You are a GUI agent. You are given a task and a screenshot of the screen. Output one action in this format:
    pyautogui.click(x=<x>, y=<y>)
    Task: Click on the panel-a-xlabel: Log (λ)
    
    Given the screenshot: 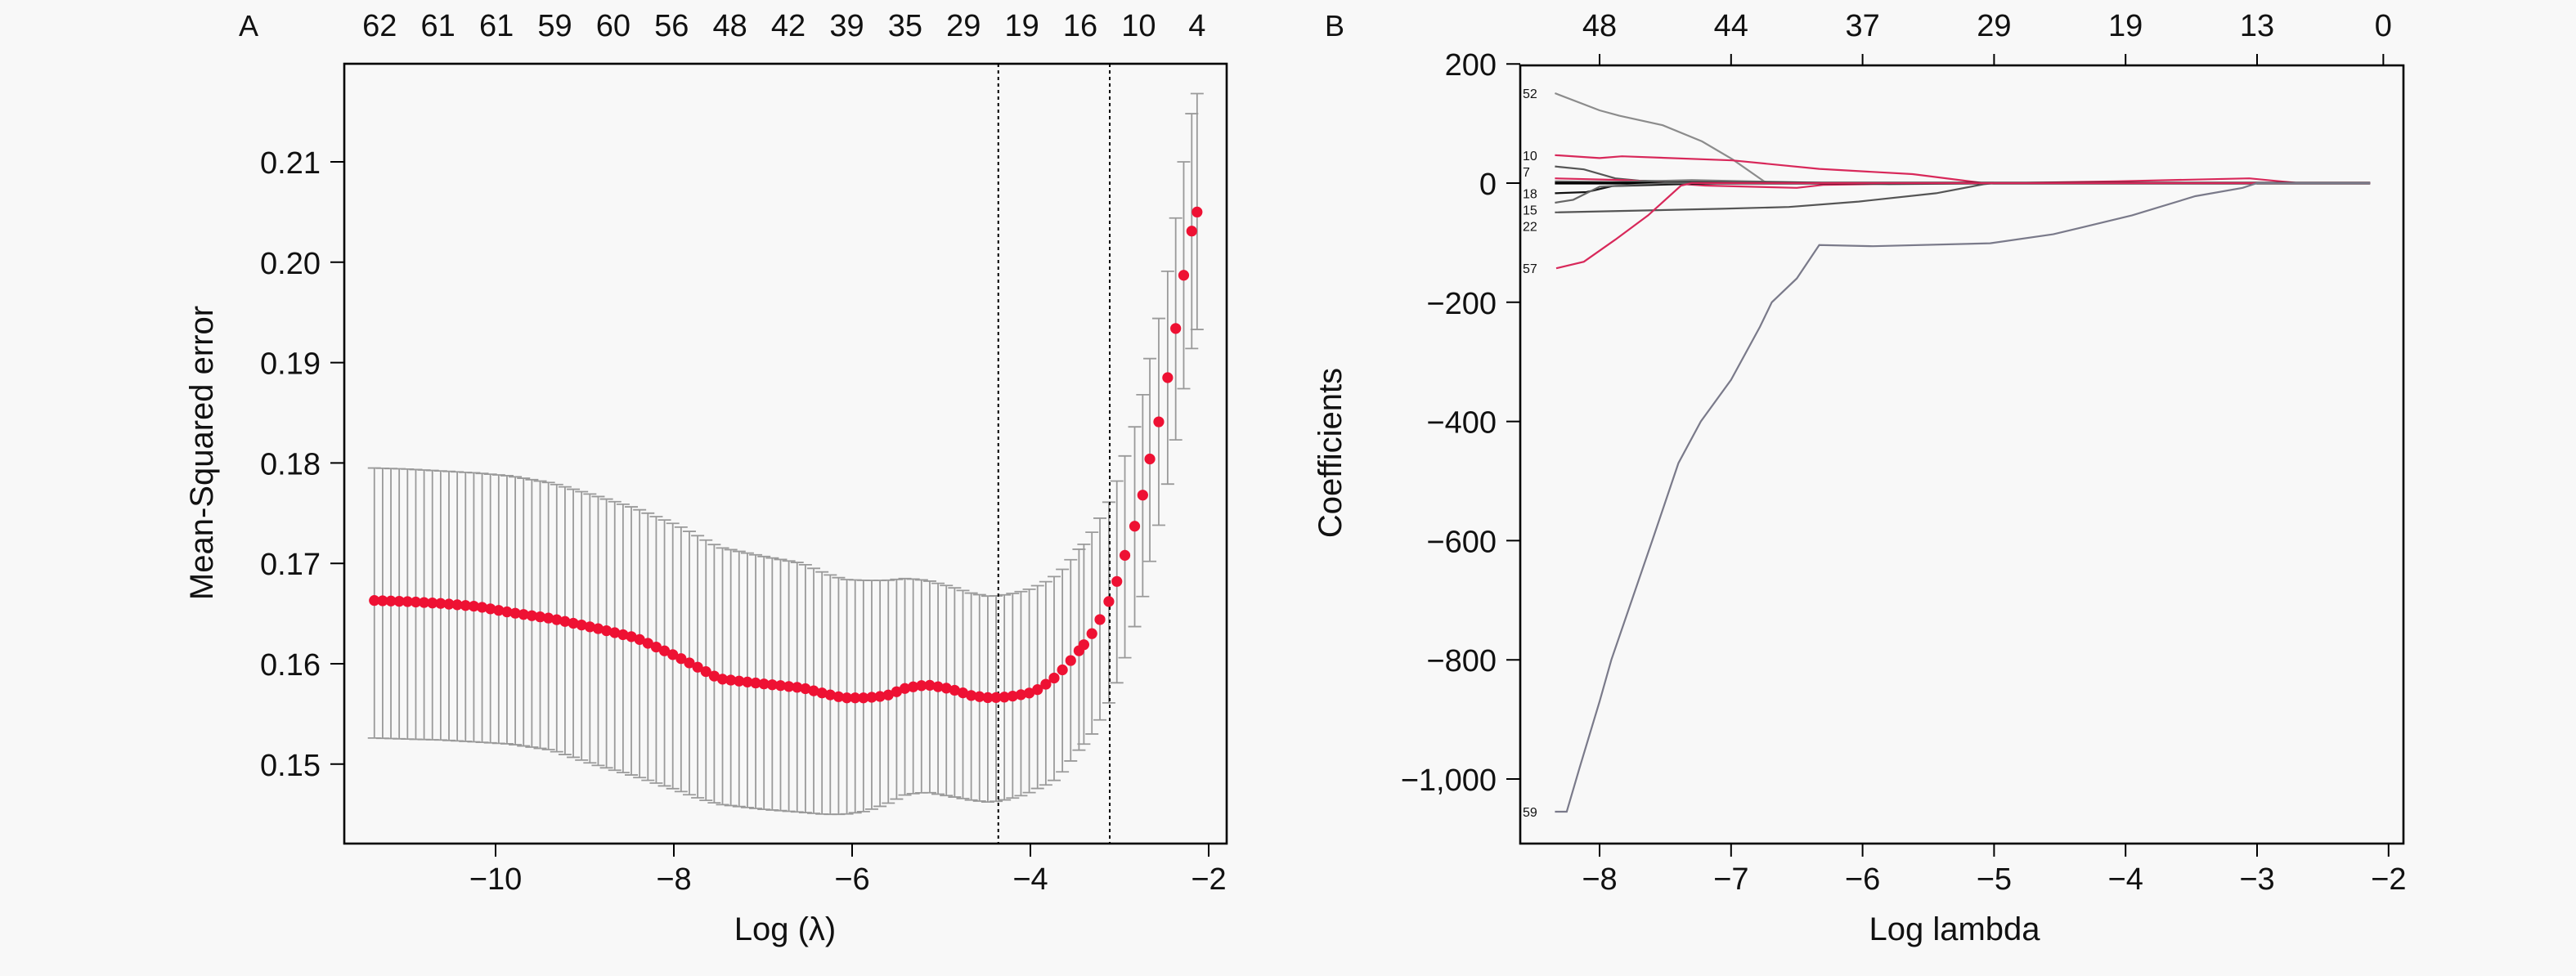 What is the action you would take?
    pyautogui.click(x=786, y=929)
    